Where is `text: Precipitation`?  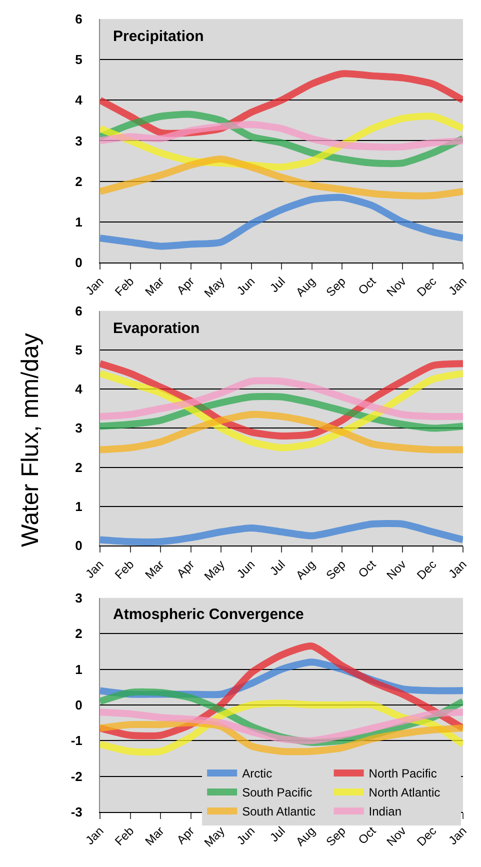 text: Precipitation is located at coordinates (158, 36).